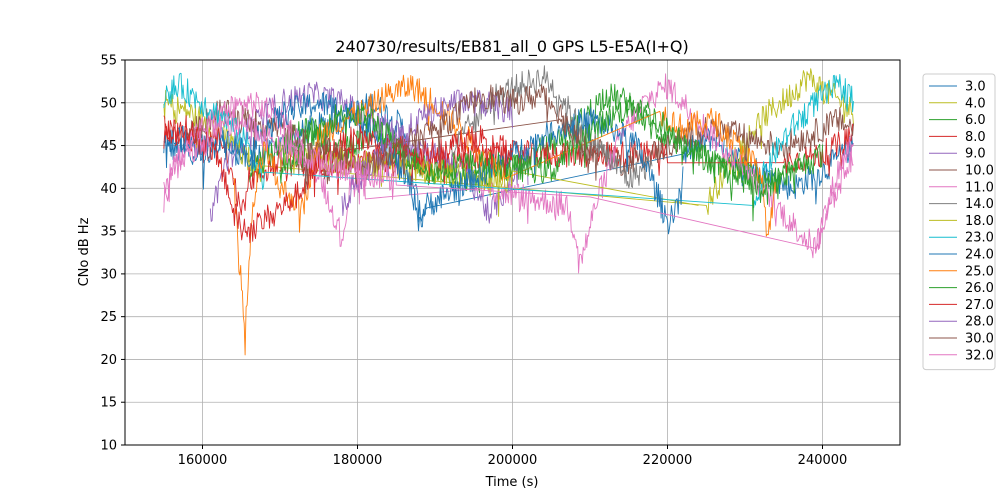  Describe the element at coordinates (979, 187) in the screenshot. I see `legend-label-11.0: 11.0` at that location.